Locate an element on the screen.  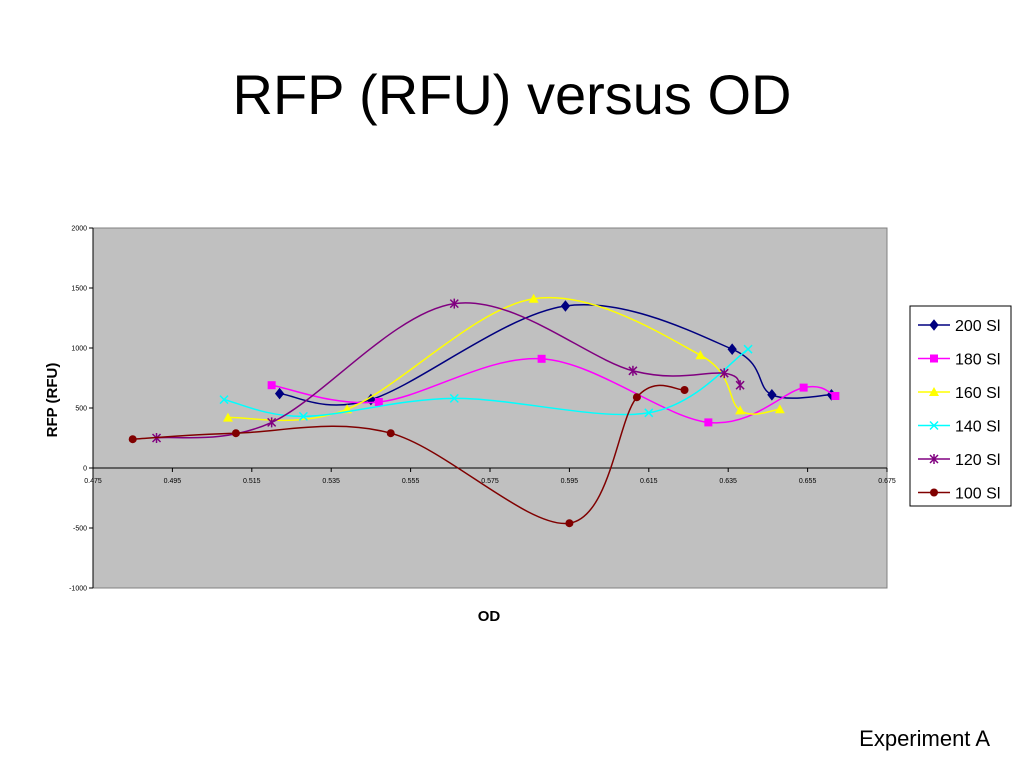
y-tick-label: 2000 is located at coordinates (79, 229).